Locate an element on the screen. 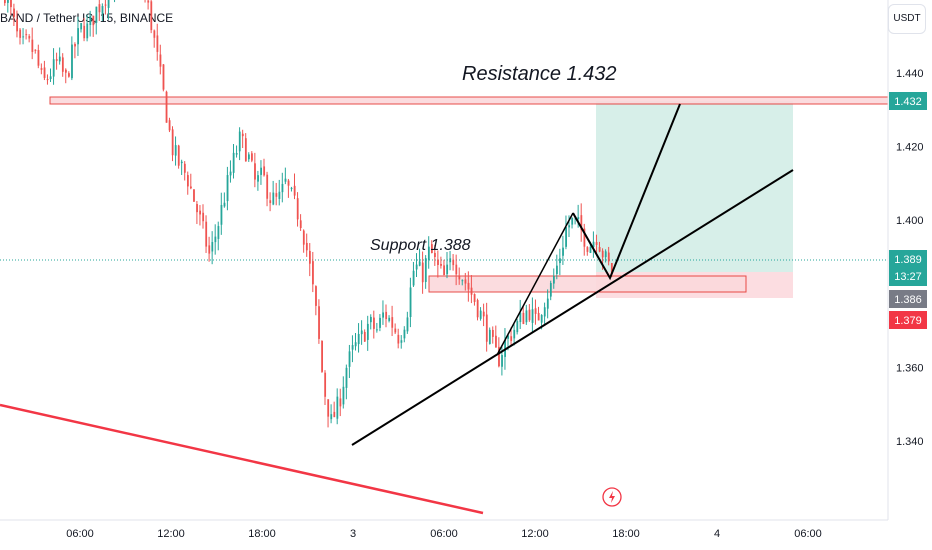 The width and height of the screenshot is (932, 550). y-tick-label: 1.340 is located at coordinates (910, 442).